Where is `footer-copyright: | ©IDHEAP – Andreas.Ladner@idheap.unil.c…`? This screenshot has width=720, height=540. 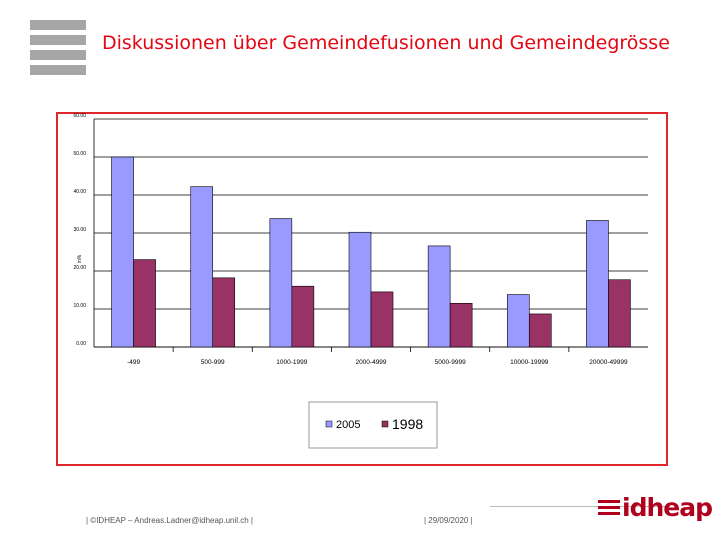
footer-copyright: | ©IDHEAP – Andreas.Ladner@idheap.unil.c… is located at coordinates (170, 520).